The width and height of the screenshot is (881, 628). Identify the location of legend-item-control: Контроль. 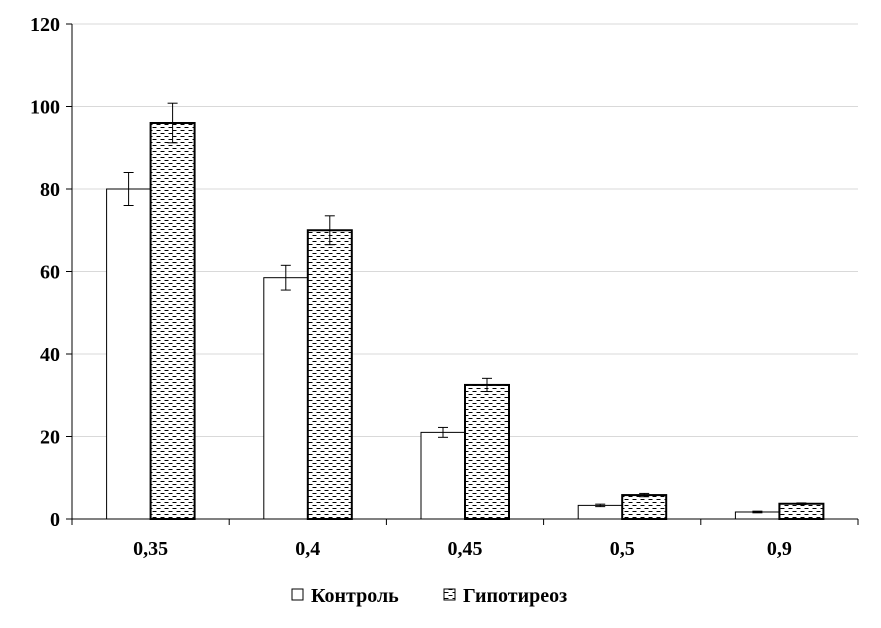
(345, 596).